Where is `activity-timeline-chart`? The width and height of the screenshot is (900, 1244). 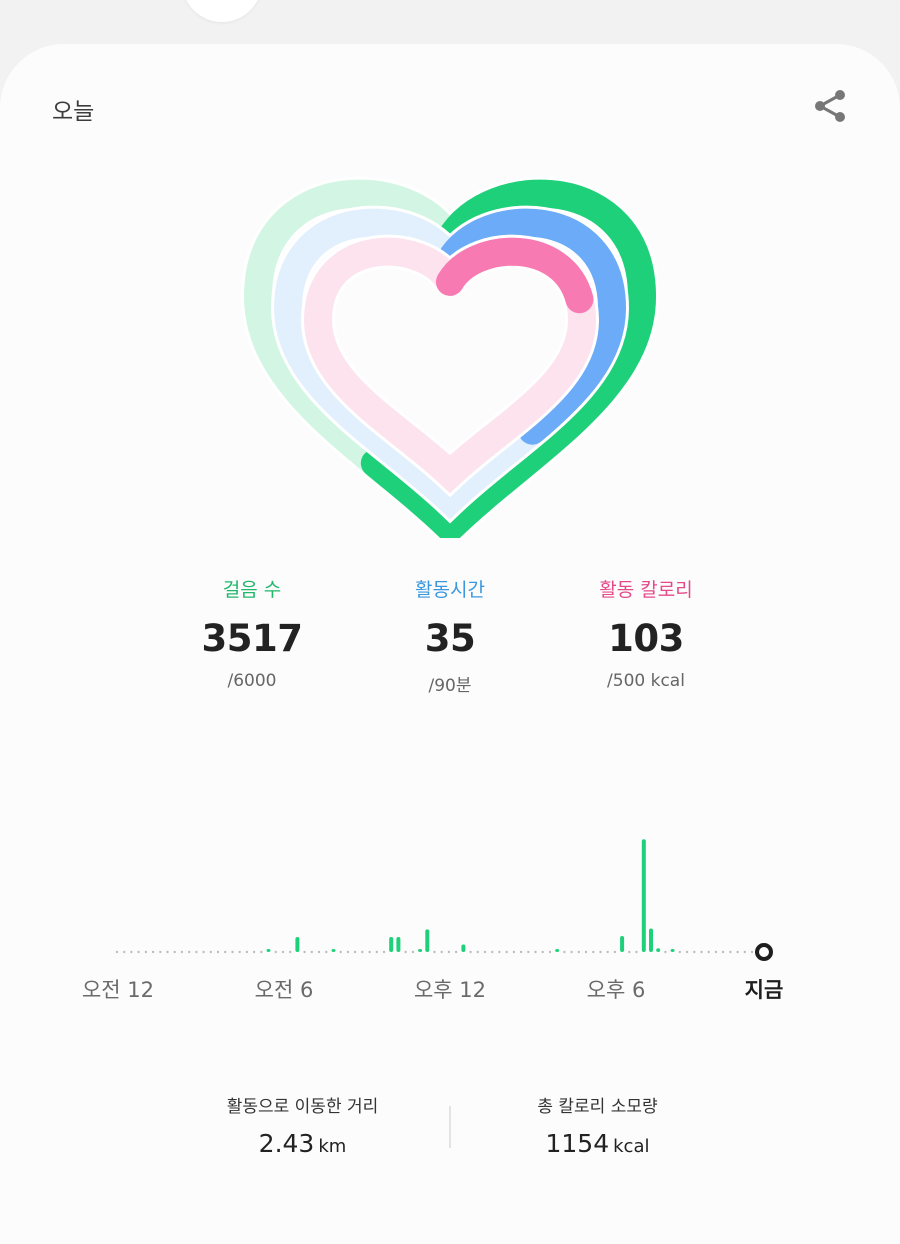 activity-timeline-chart is located at coordinates (444, 900).